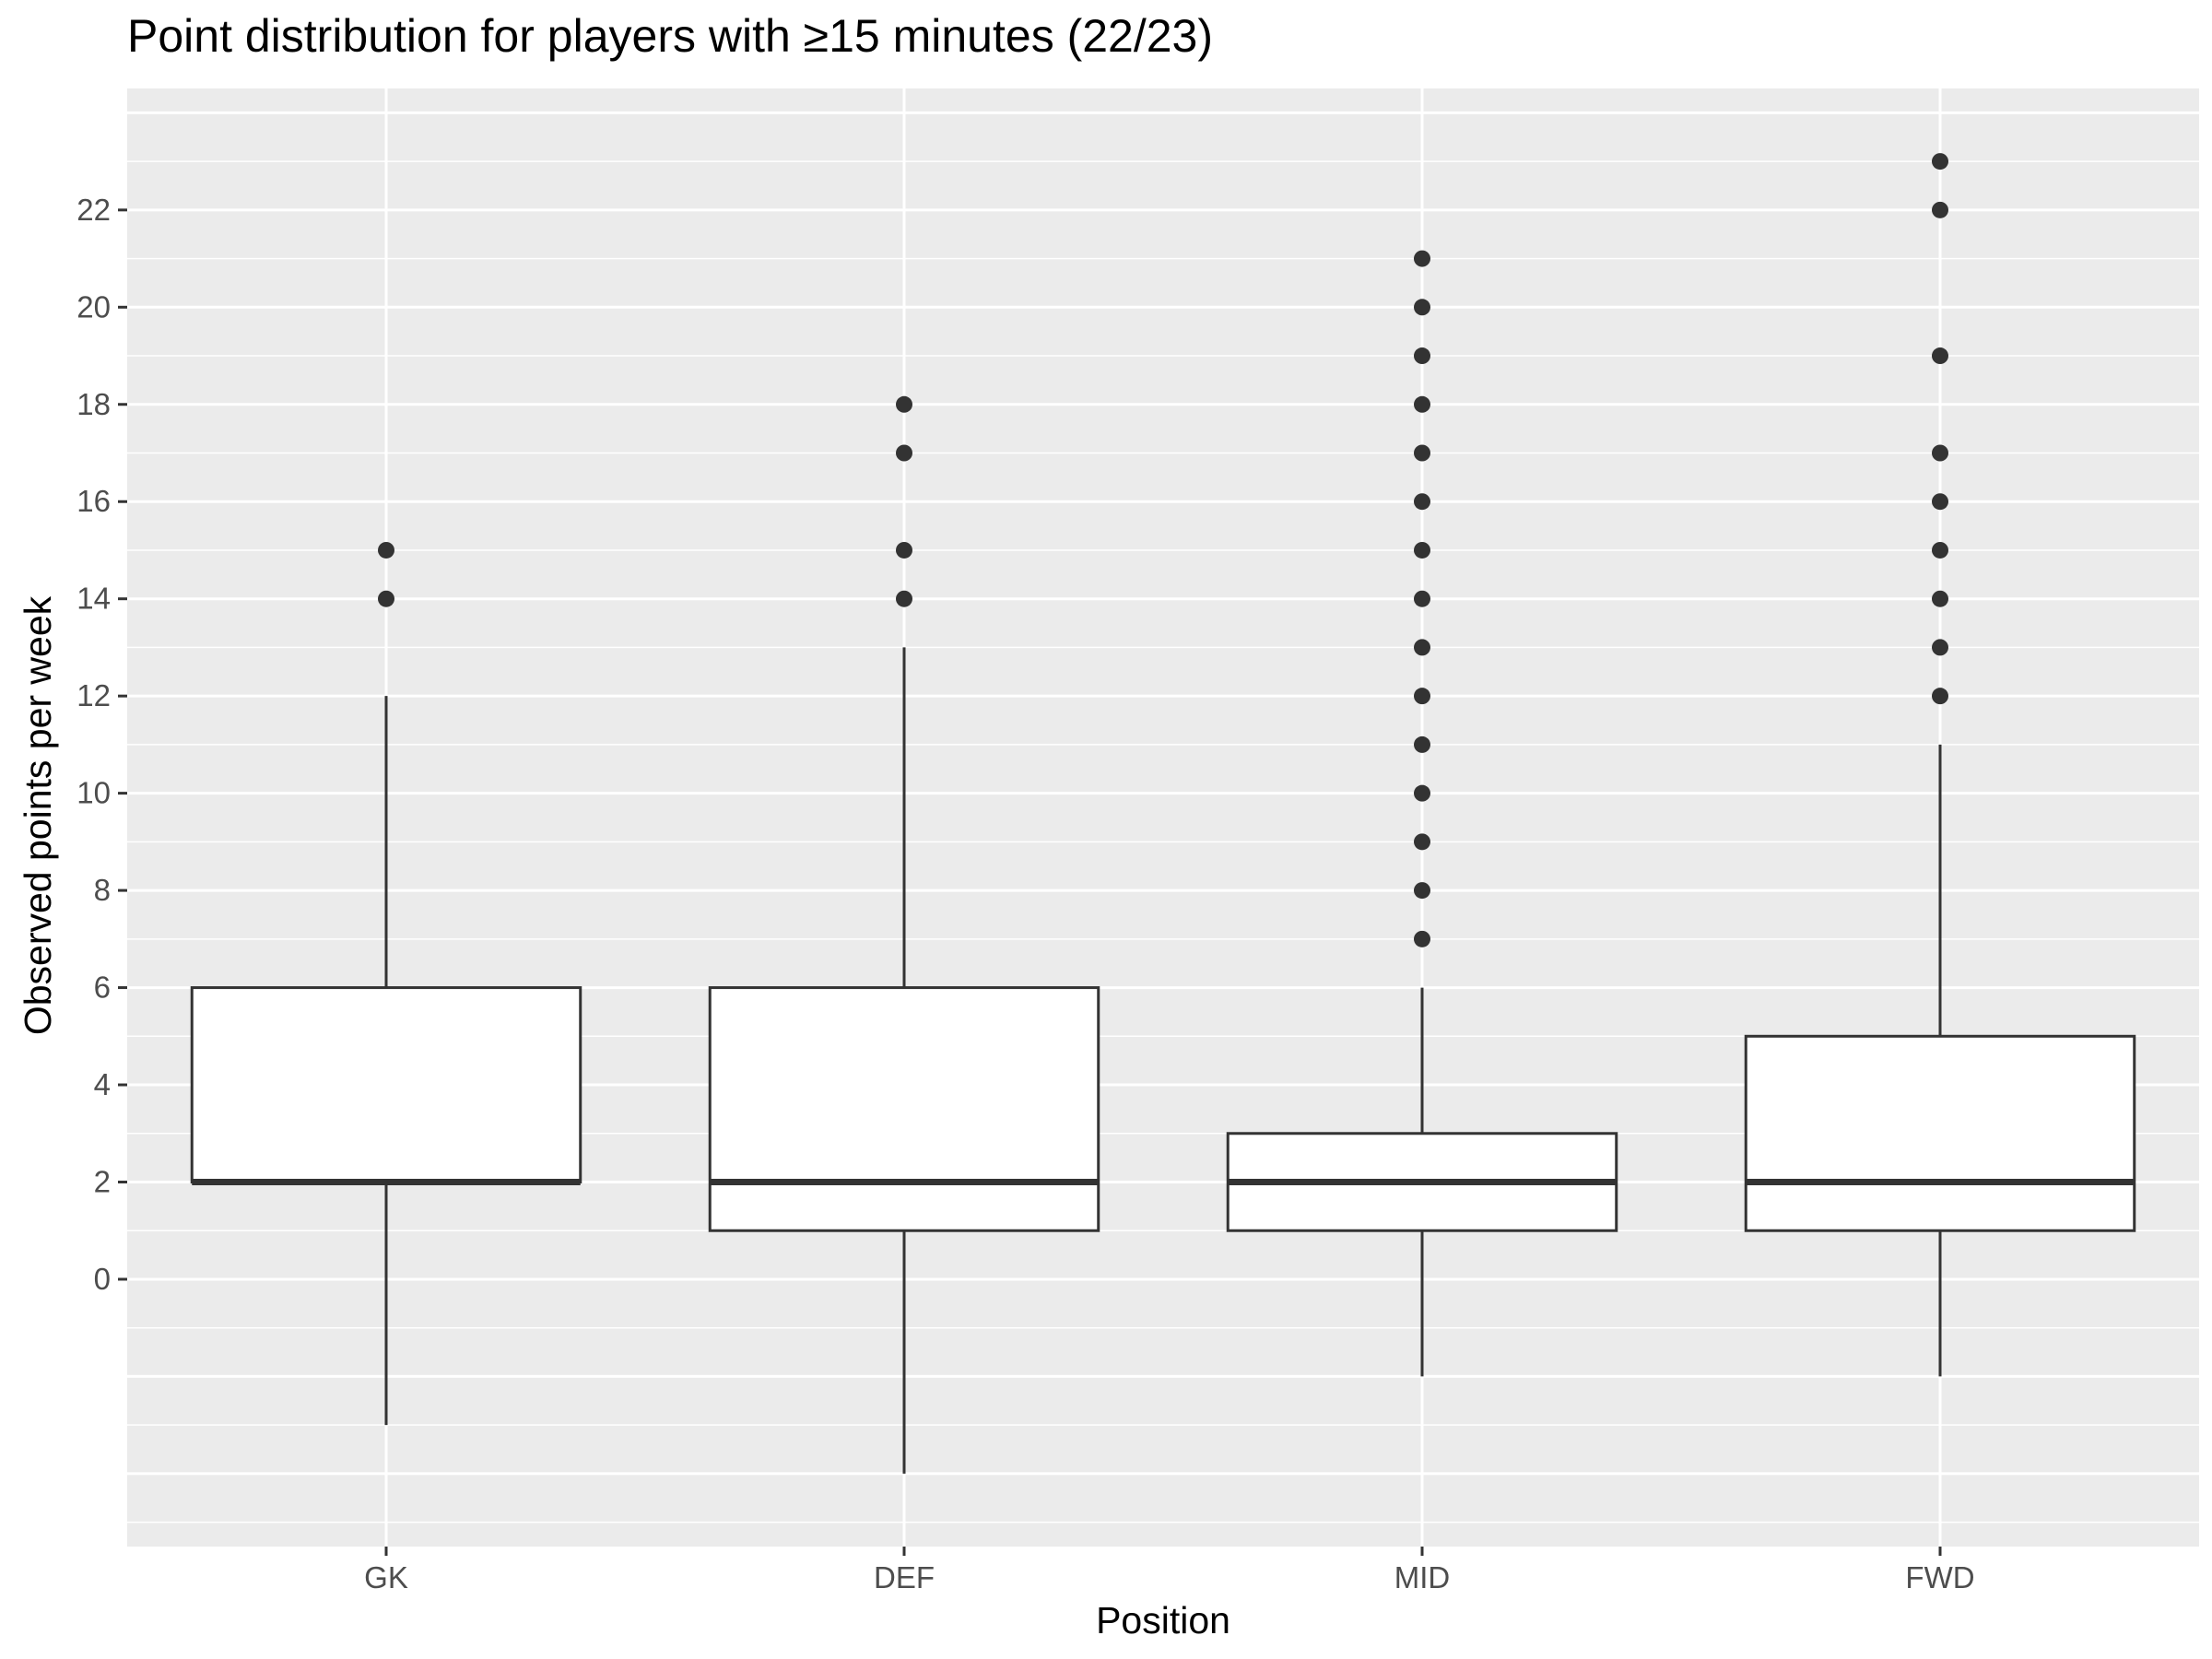  Describe the element at coordinates (38, 815) in the screenshot. I see `y-axis-title: Observed points per week` at that location.